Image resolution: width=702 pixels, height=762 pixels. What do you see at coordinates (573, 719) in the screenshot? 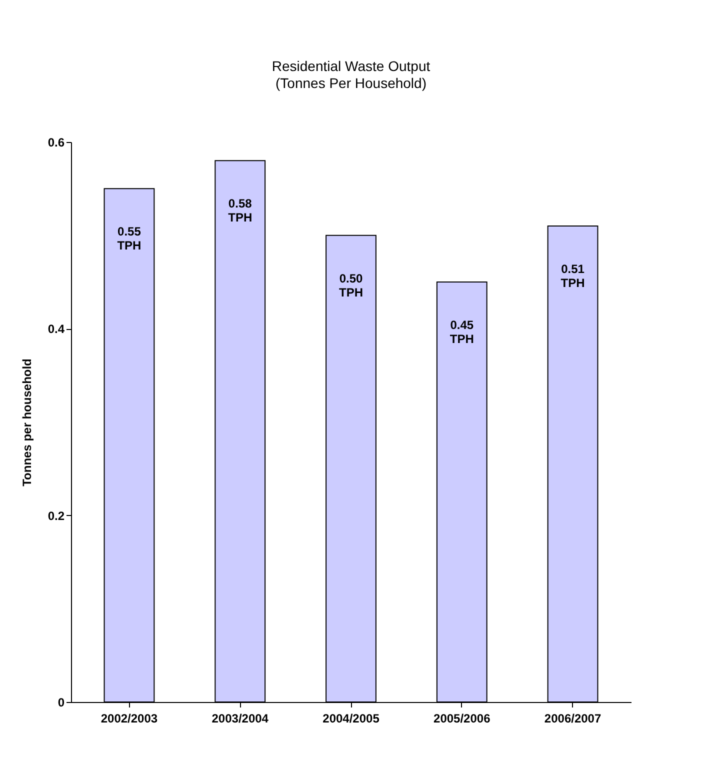
I see `x-tick-label: 2006/2007` at bounding box center [573, 719].